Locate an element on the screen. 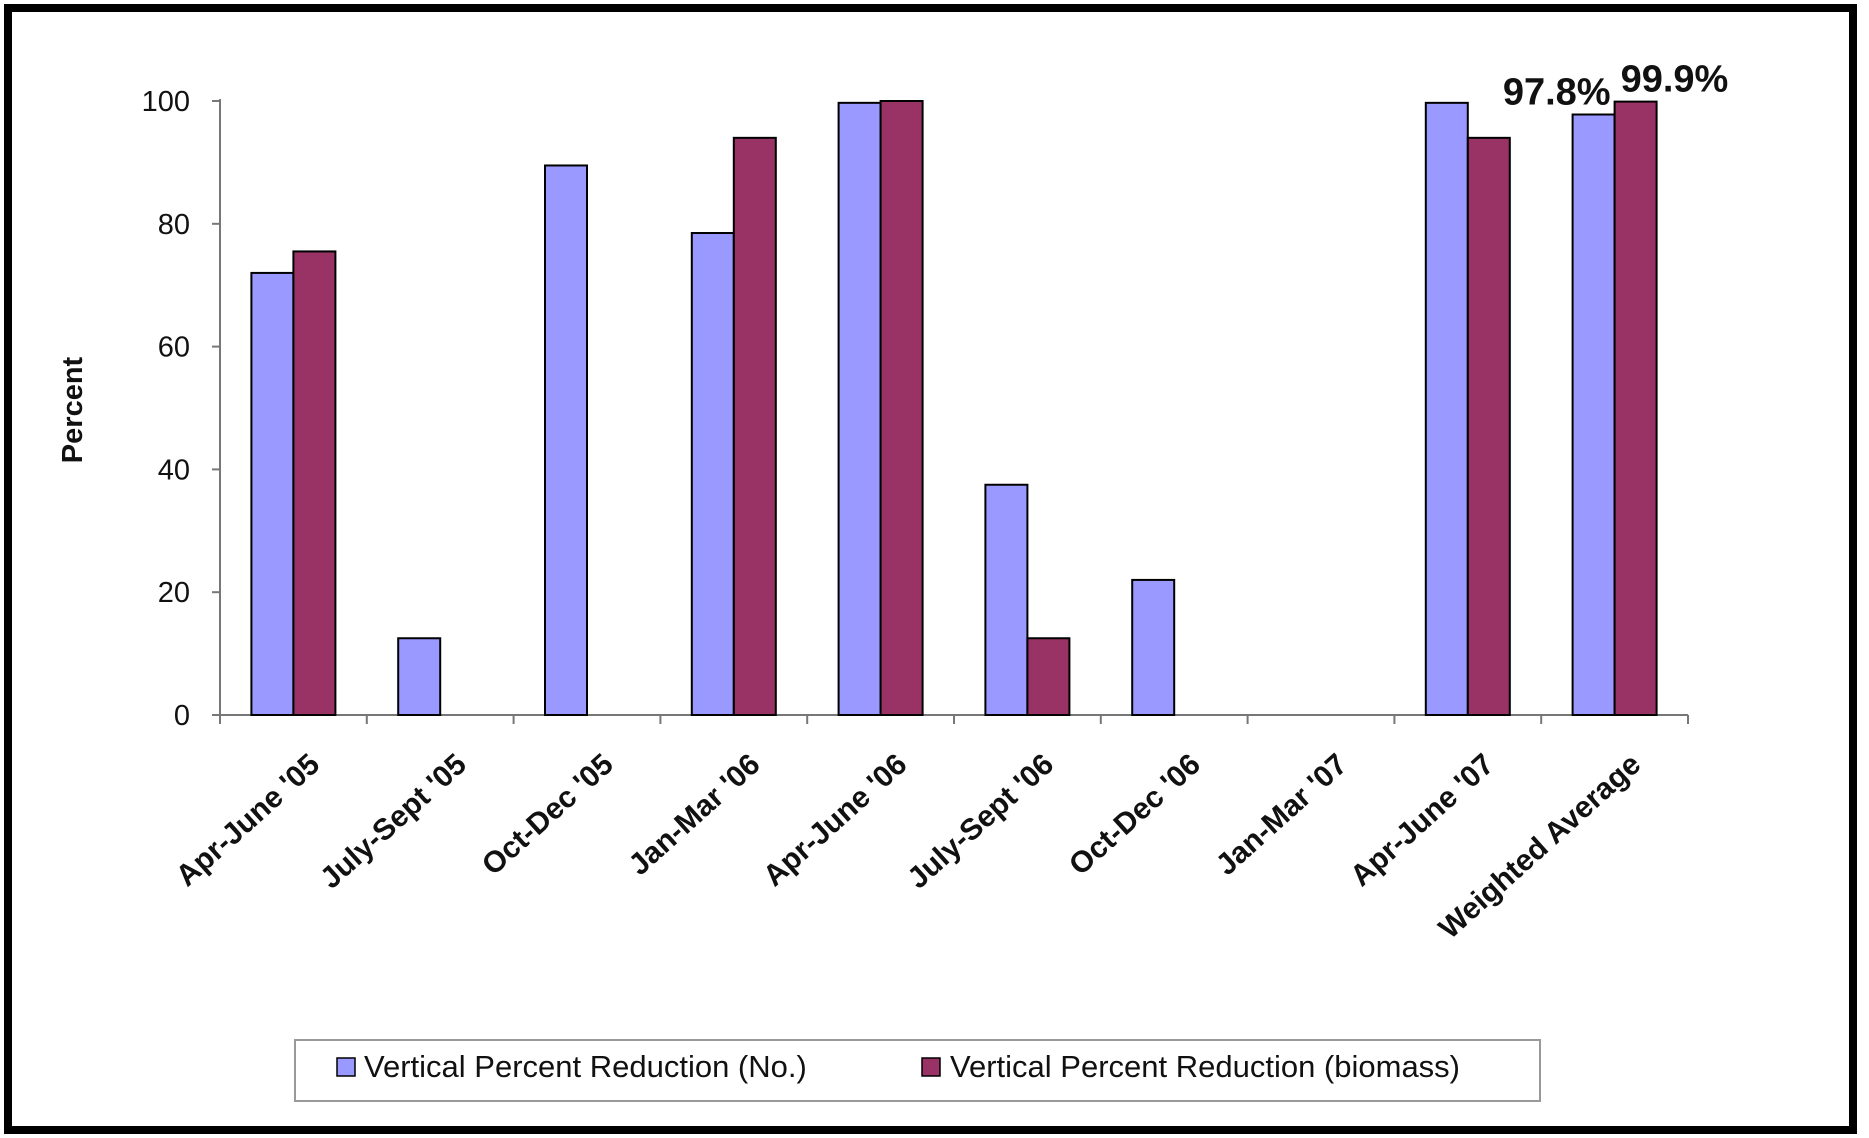 This screenshot has height=1138, width=1869. legend-label-no: Vertical Percent Reduction (No.) is located at coordinates (585, 1066).